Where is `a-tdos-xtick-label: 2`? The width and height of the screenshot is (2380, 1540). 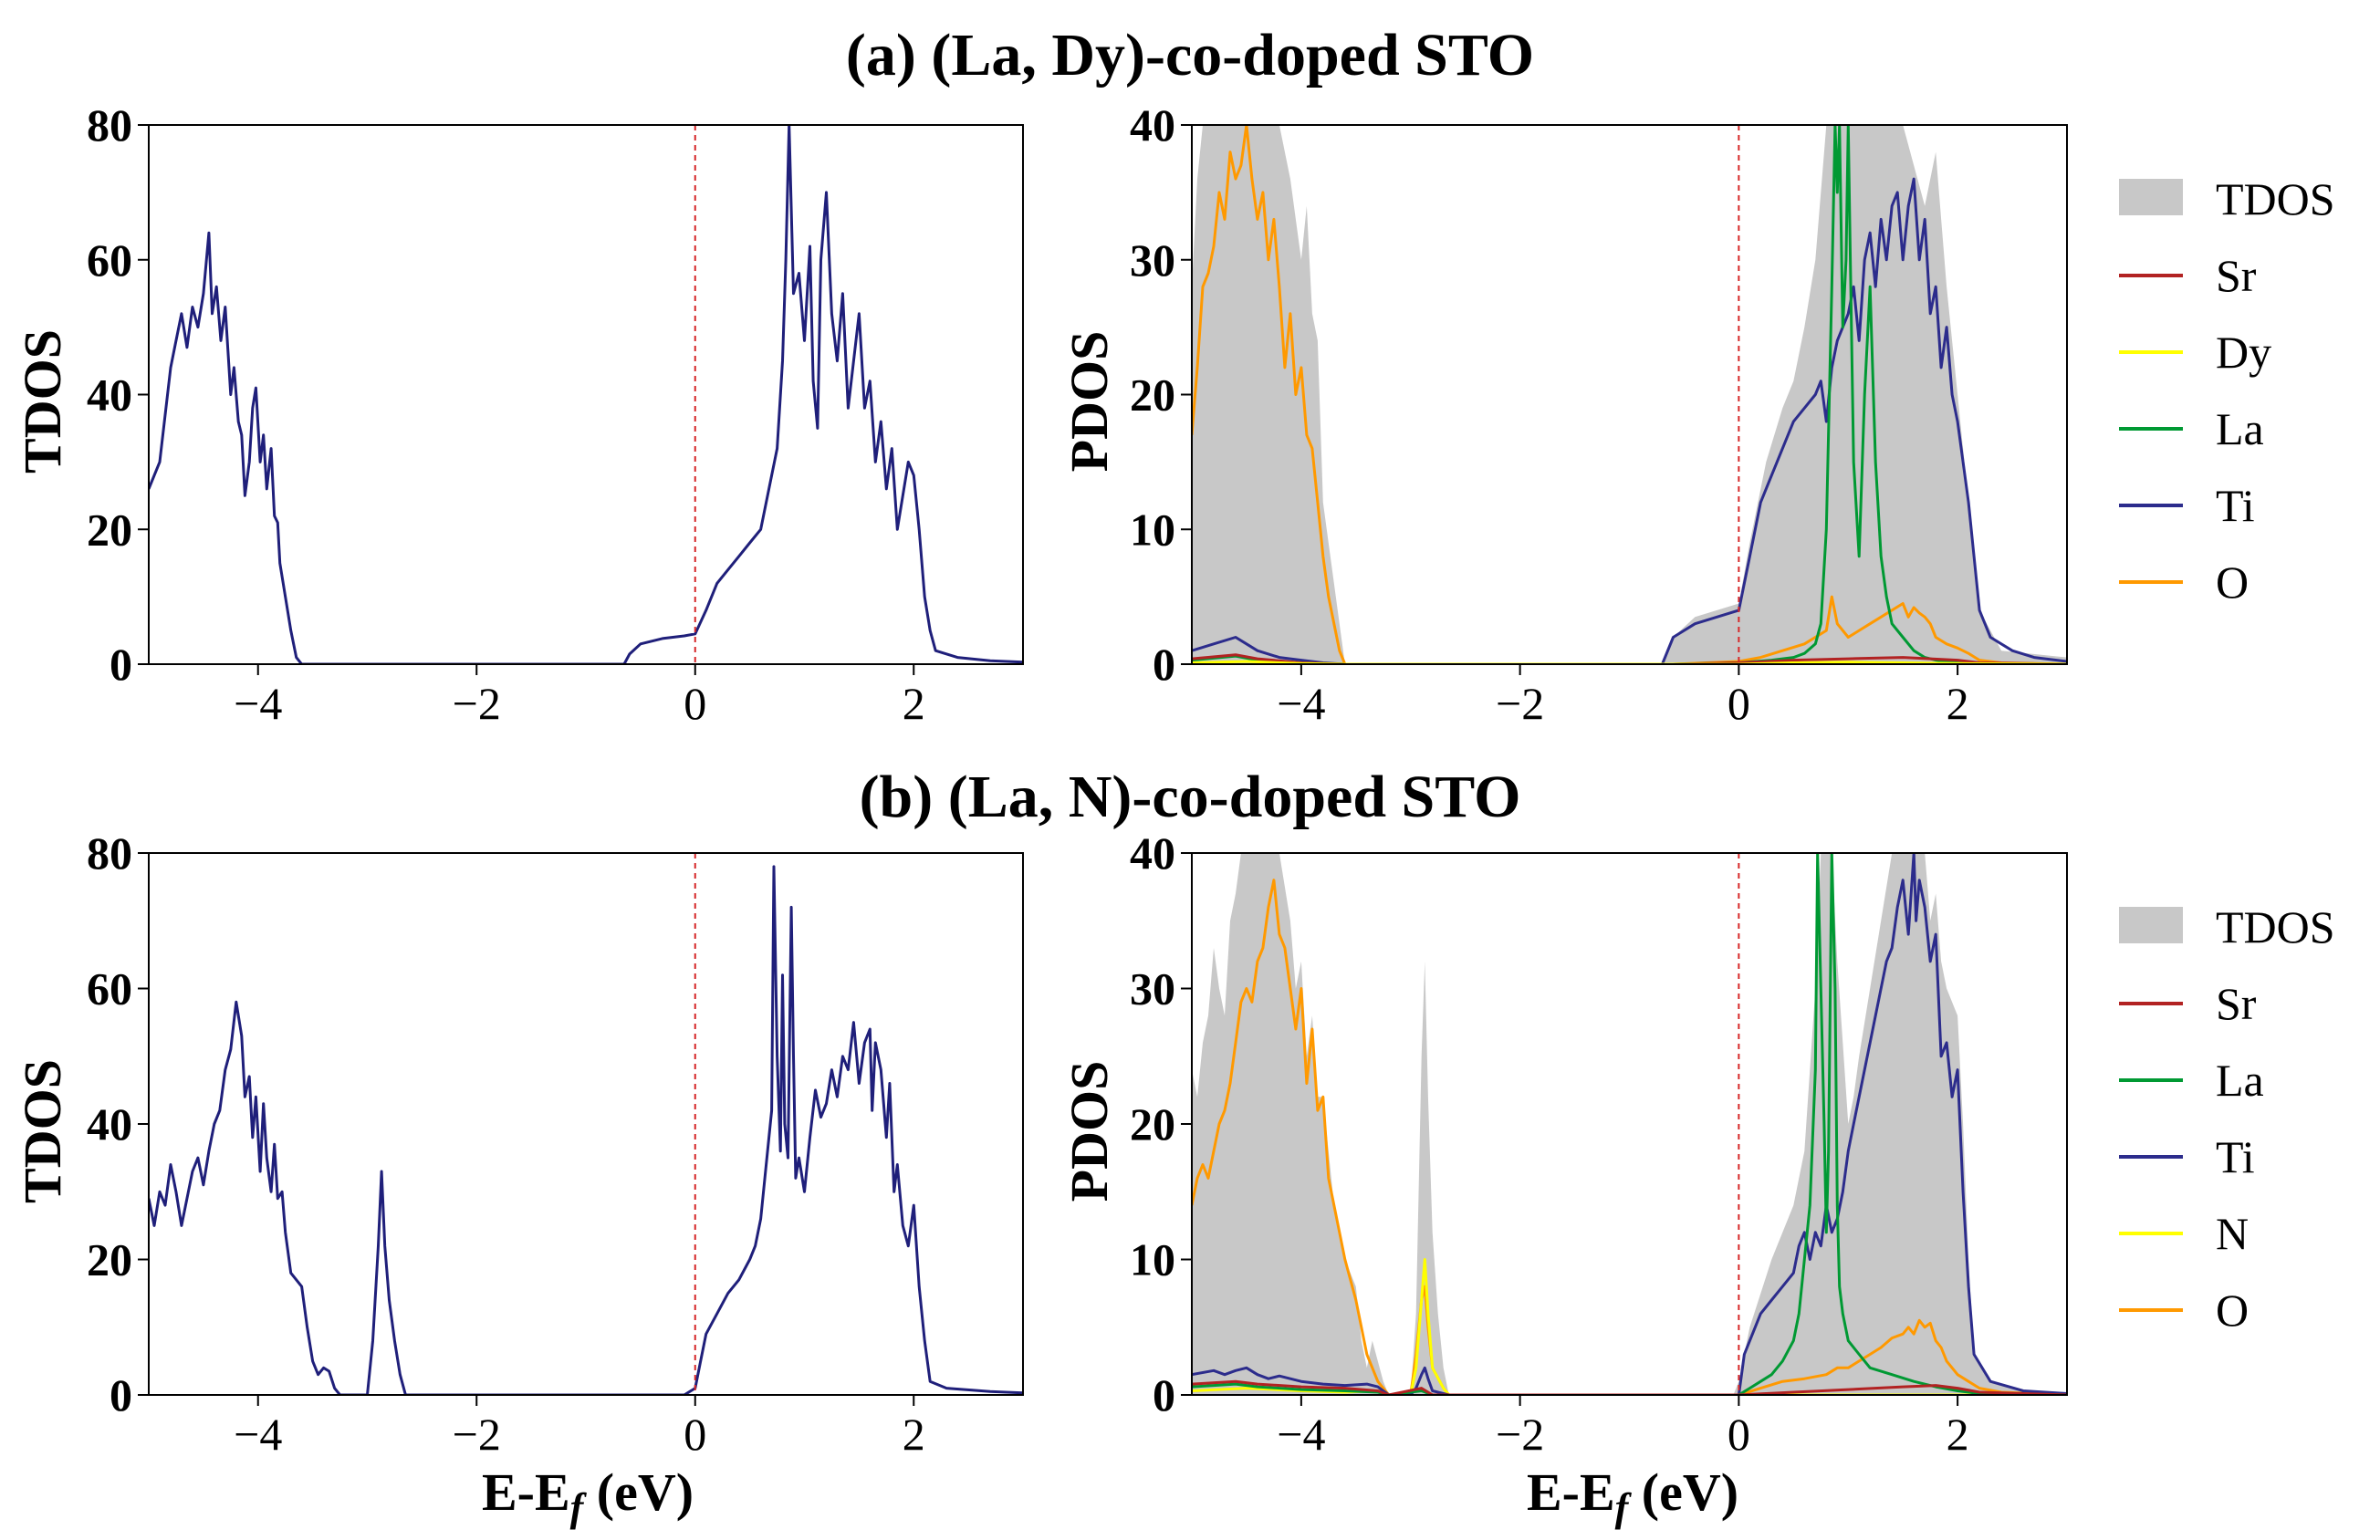
a-tdos-xtick-label: 2 is located at coordinates (914, 703).